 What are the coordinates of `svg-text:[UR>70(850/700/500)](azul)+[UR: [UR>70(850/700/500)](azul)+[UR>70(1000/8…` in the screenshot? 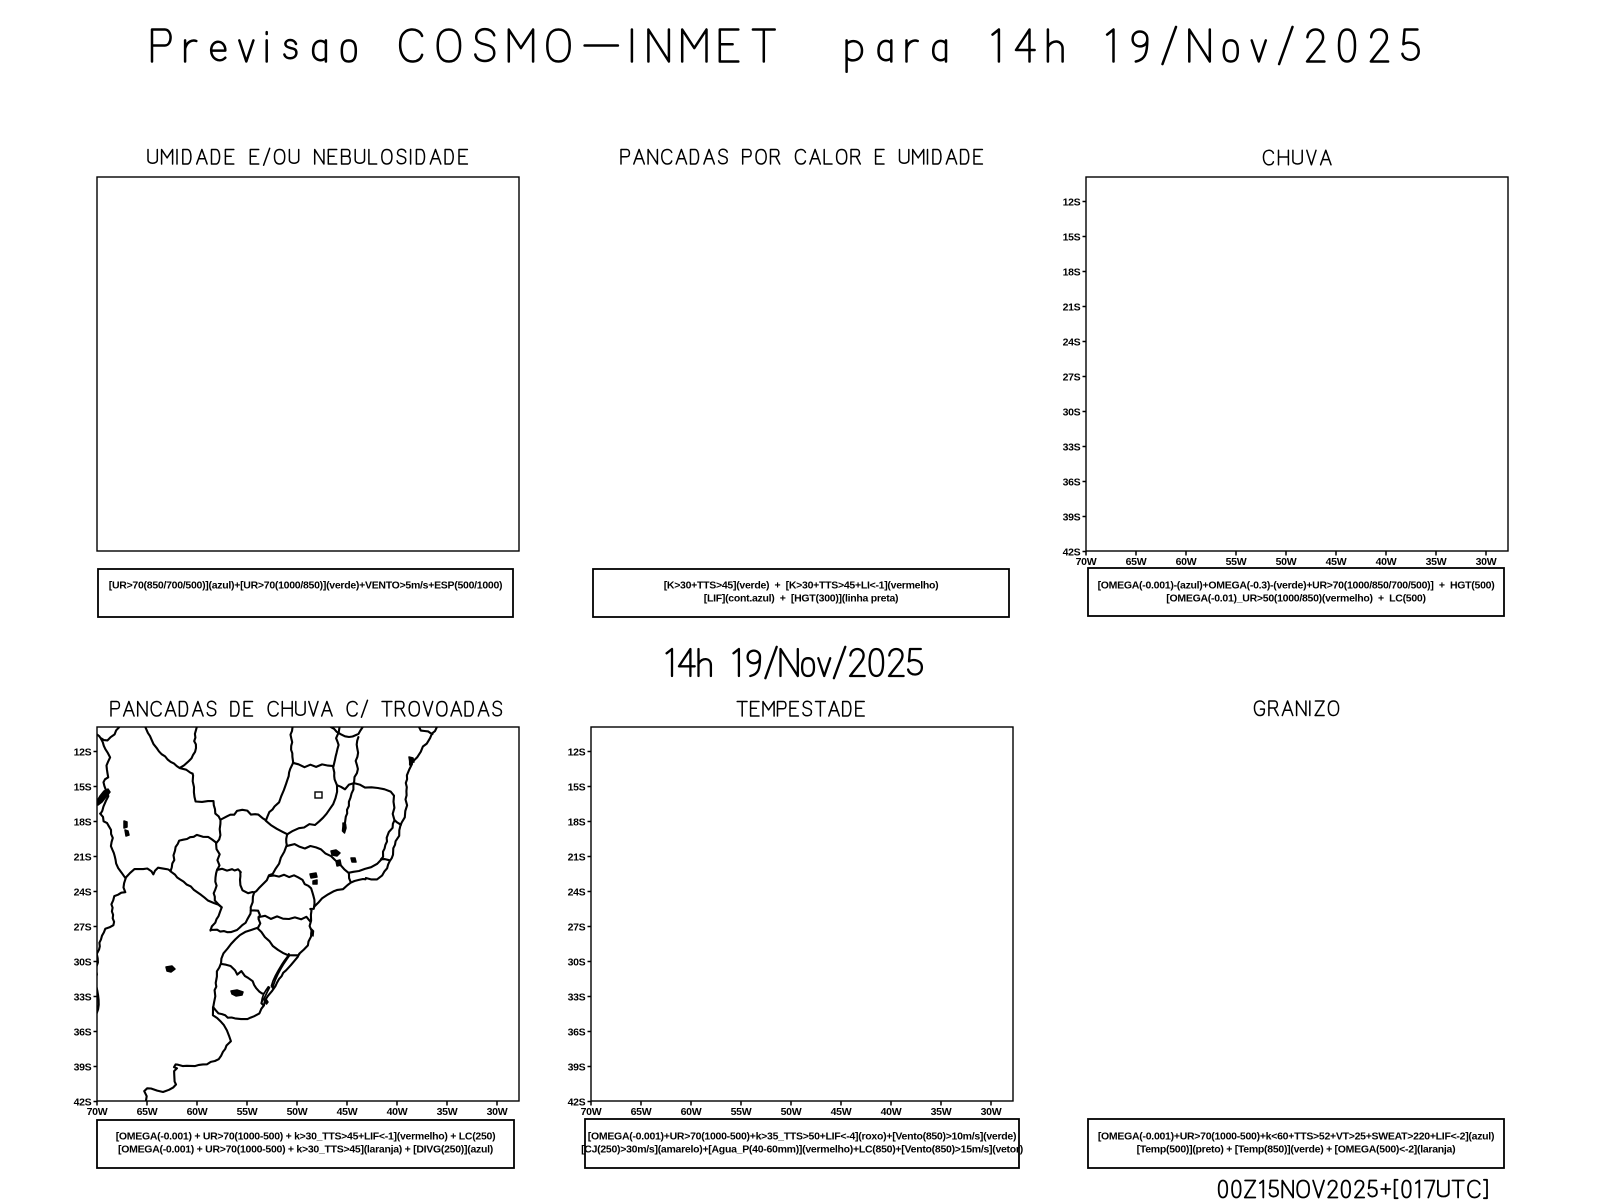 It's located at (306, 586).